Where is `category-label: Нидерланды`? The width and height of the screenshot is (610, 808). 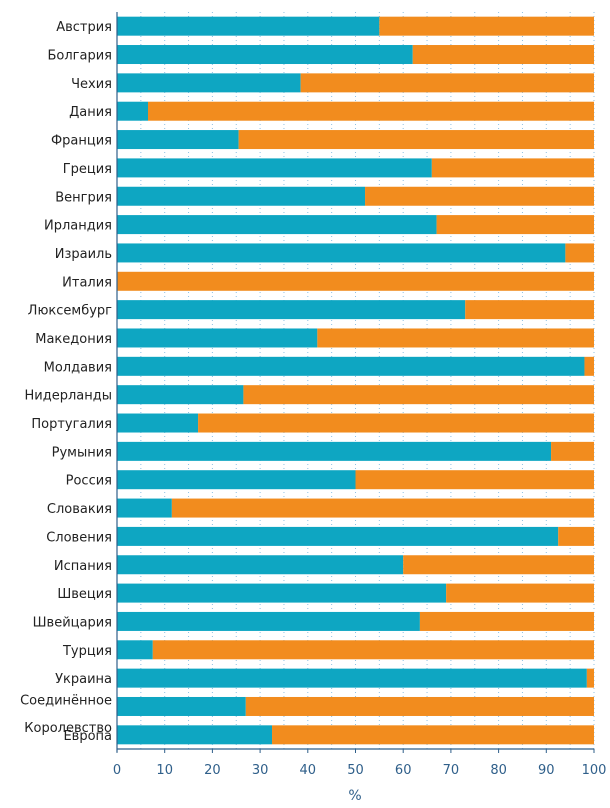 category-label: Нидерланды is located at coordinates (69, 396).